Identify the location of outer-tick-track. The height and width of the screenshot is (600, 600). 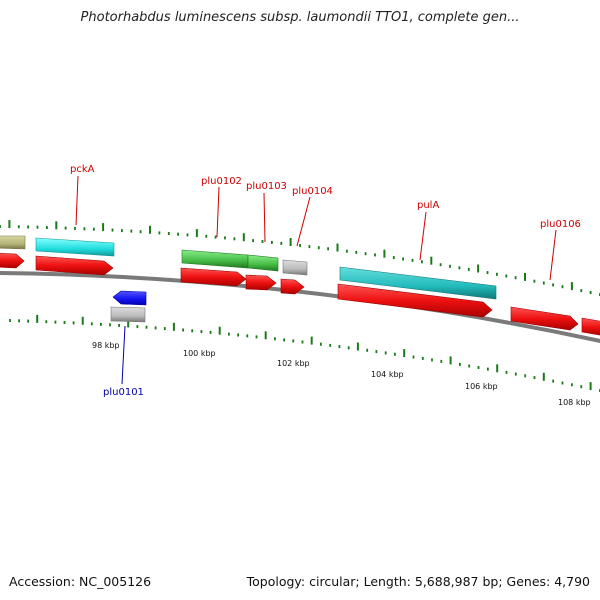
(300, 258).